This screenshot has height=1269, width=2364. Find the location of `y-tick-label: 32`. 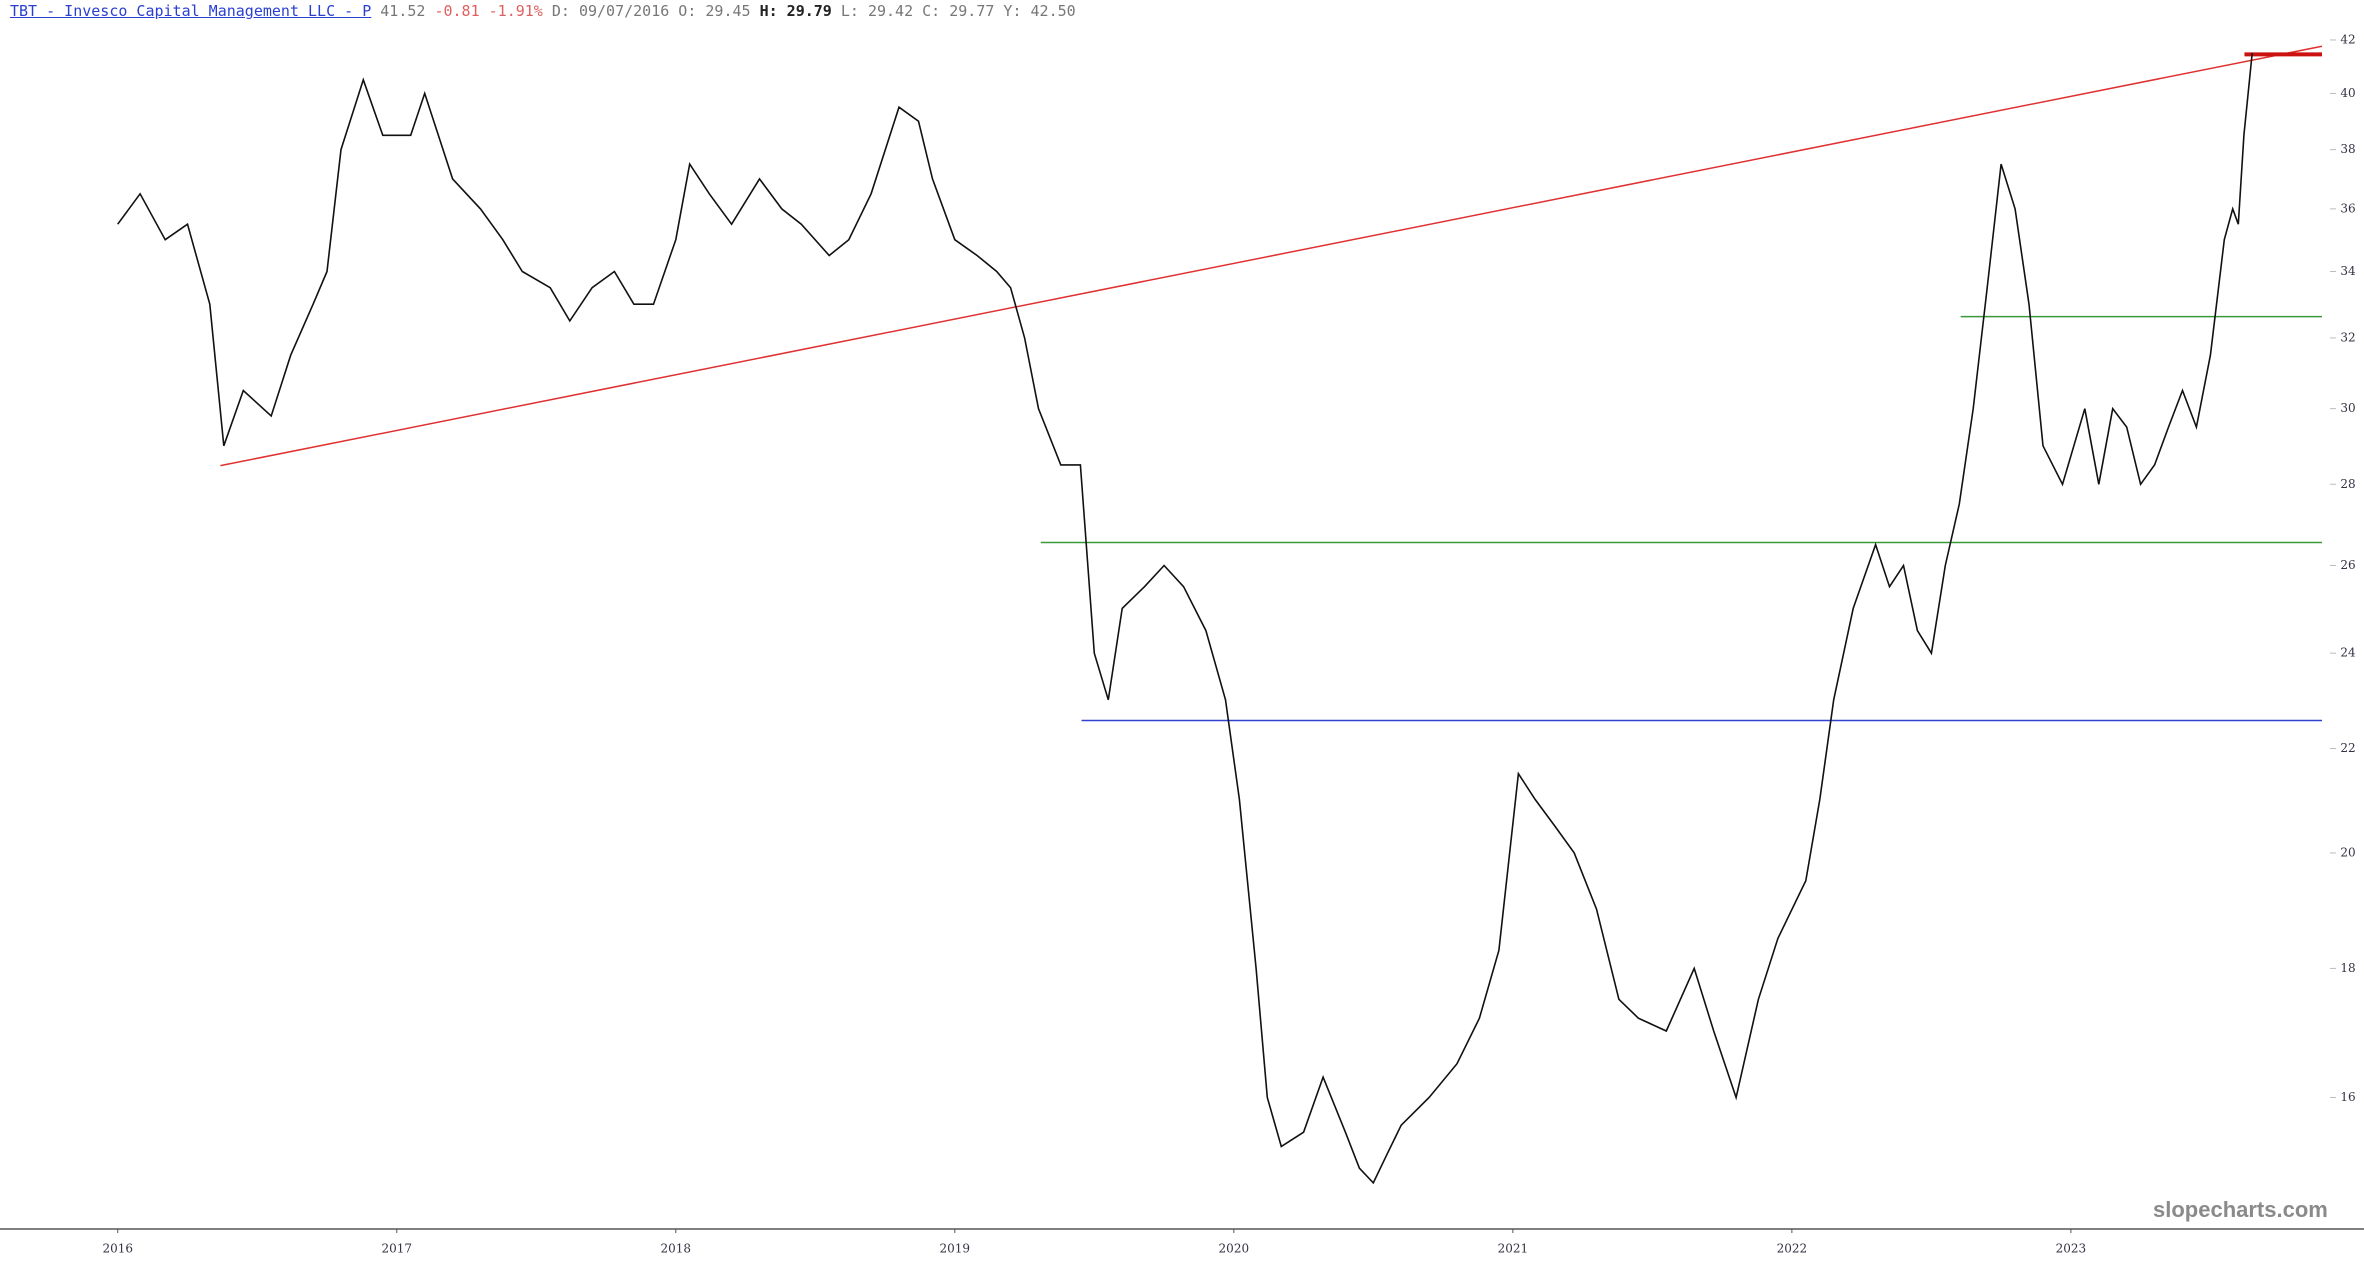

y-tick-label: 32 is located at coordinates (2347, 337).